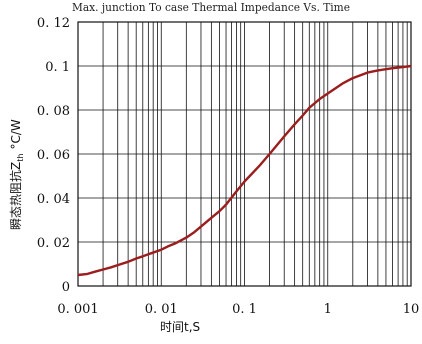  I want to click on y-axis-label-sub: th, so click(20, 158).